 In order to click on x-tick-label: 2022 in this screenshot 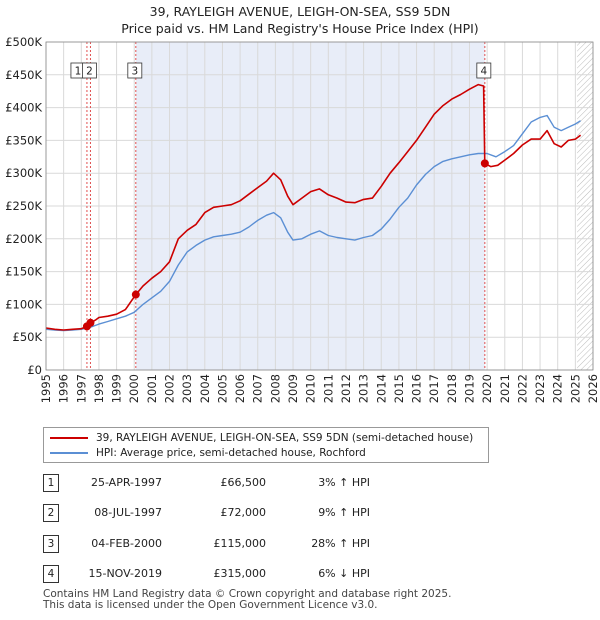, I will do `click(522, 388)`.